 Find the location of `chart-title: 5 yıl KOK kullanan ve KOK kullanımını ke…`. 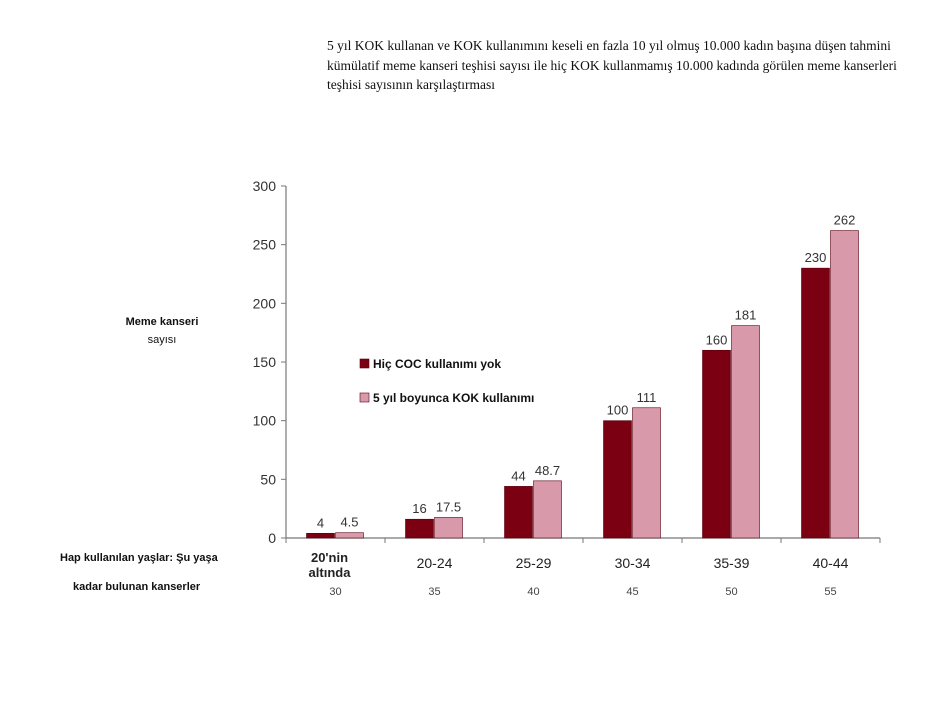

chart-title: 5 yıl KOK kullanan ve KOK kullanımını ke… is located at coordinates (612, 65).